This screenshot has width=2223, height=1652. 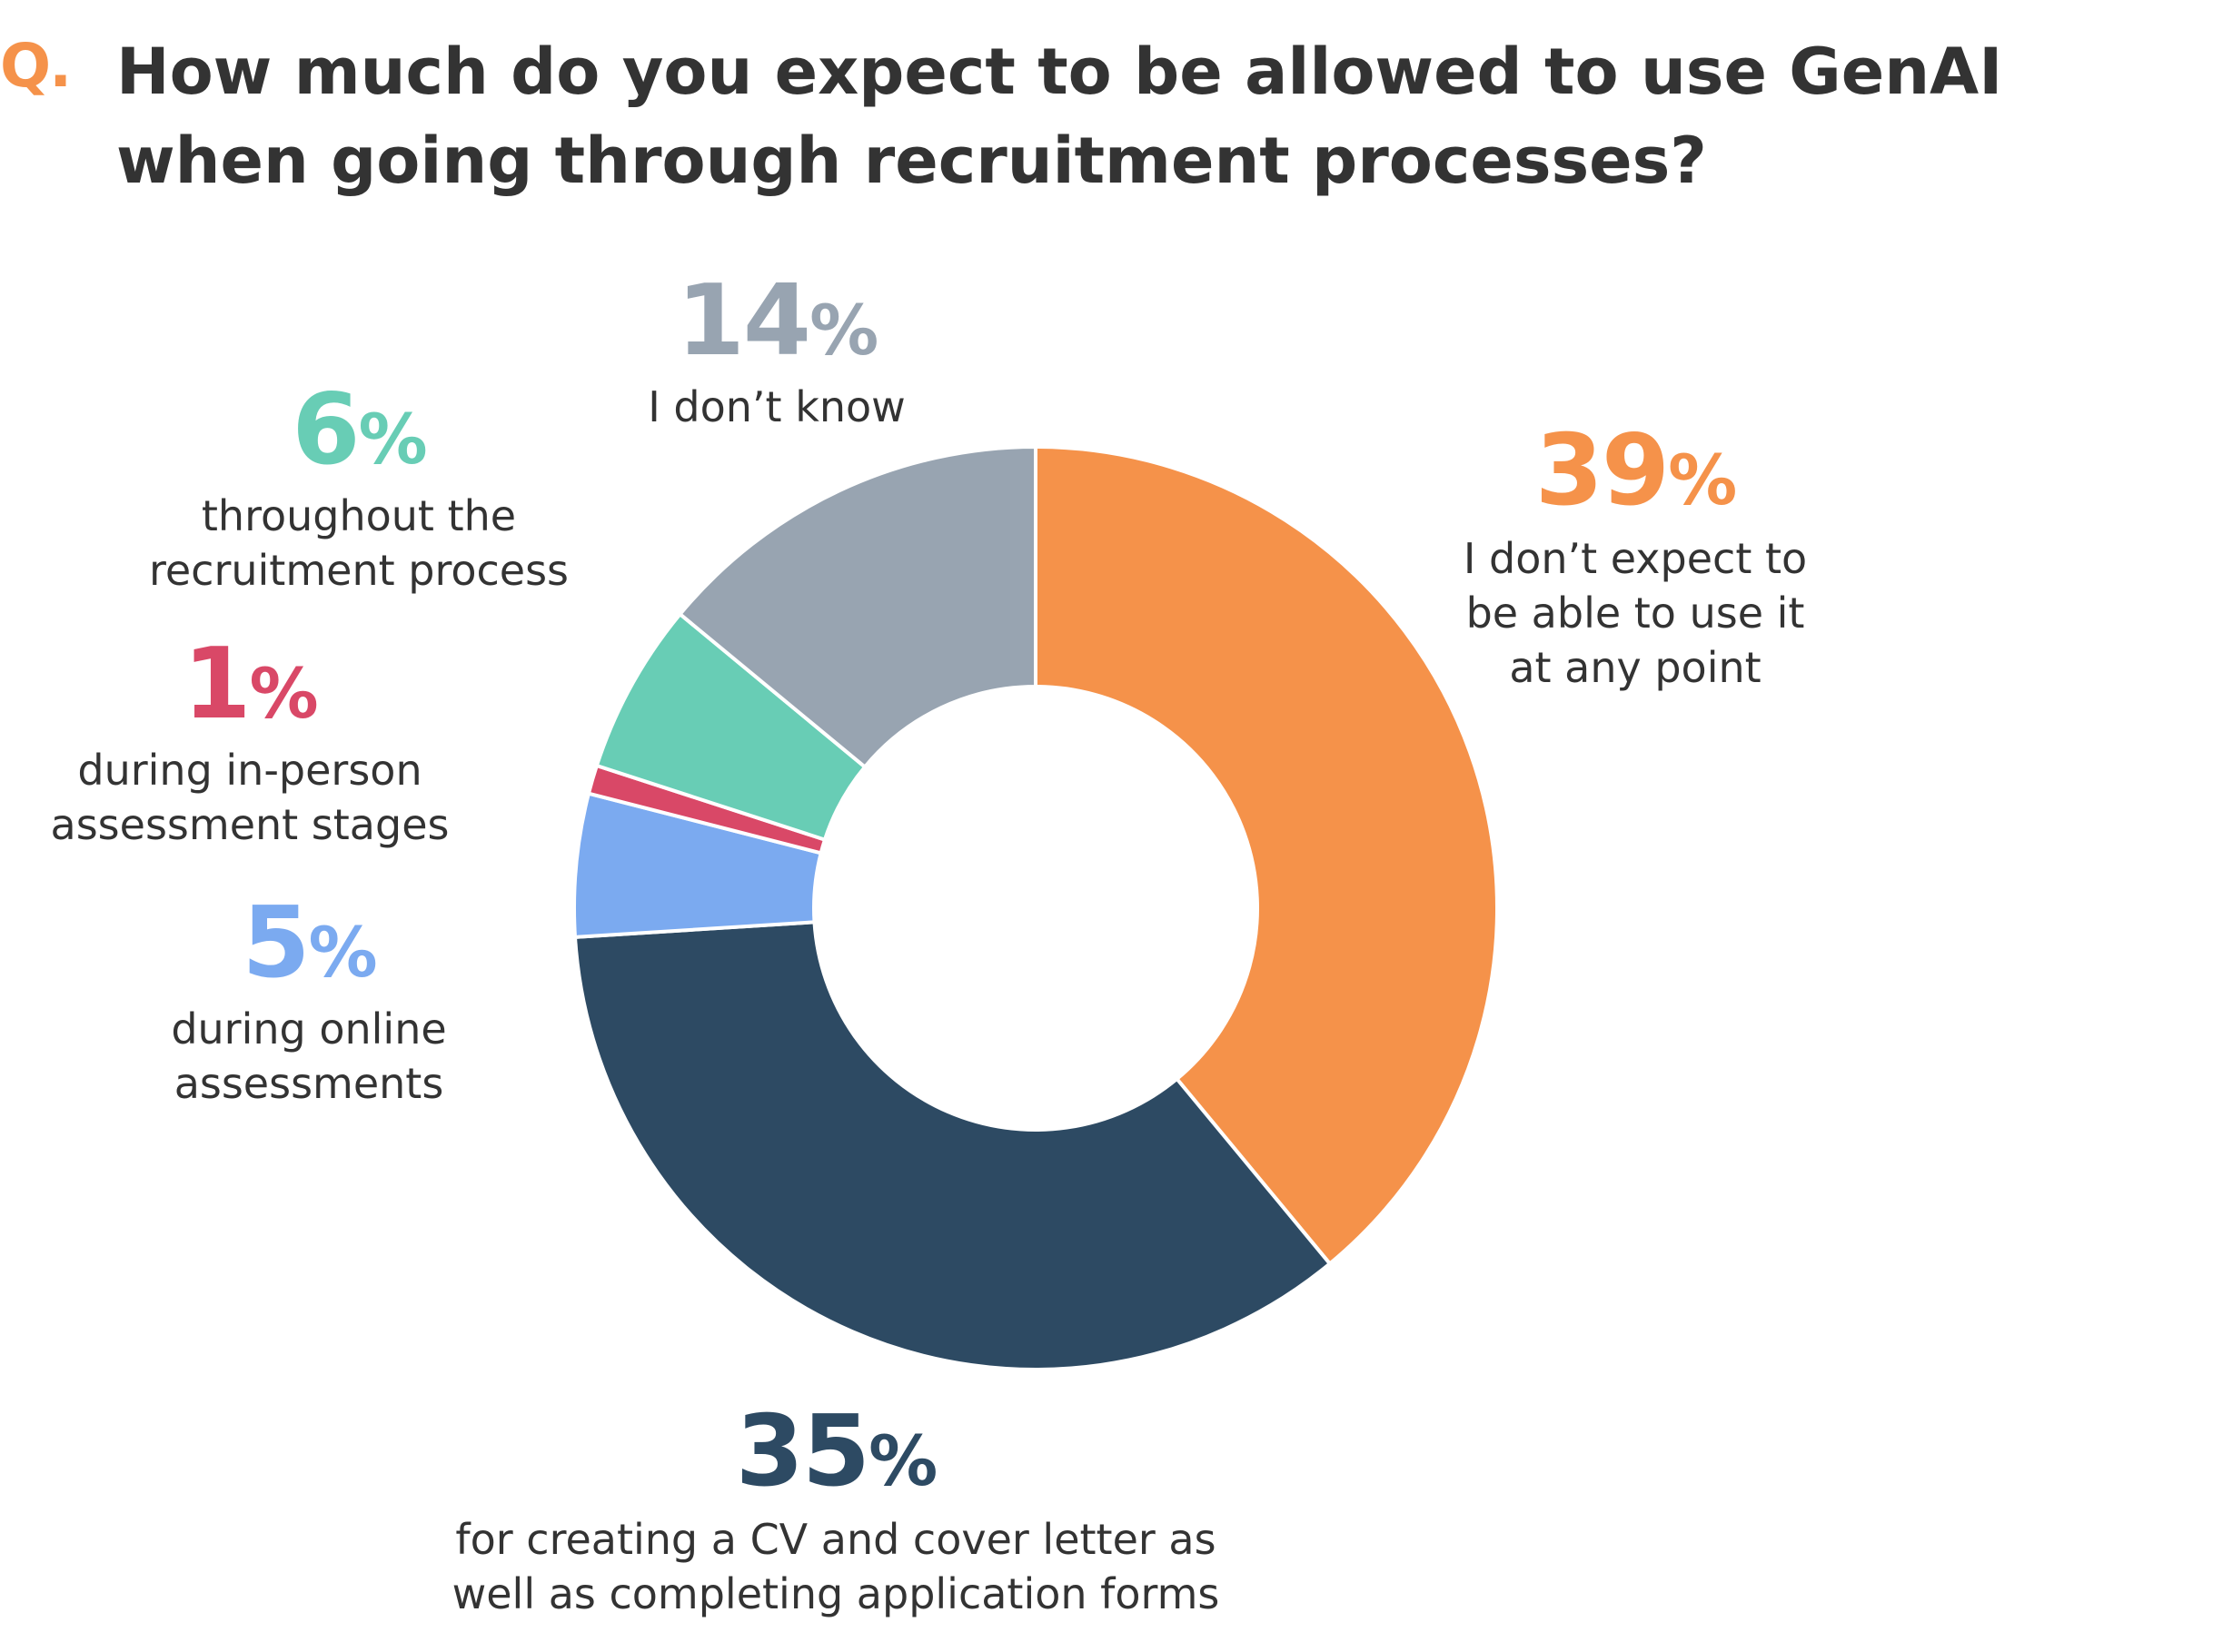 What do you see at coordinates (309, 1003) in the screenshot?
I see `label-online-assessments: 5% during online assessments` at bounding box center [309, 1003].